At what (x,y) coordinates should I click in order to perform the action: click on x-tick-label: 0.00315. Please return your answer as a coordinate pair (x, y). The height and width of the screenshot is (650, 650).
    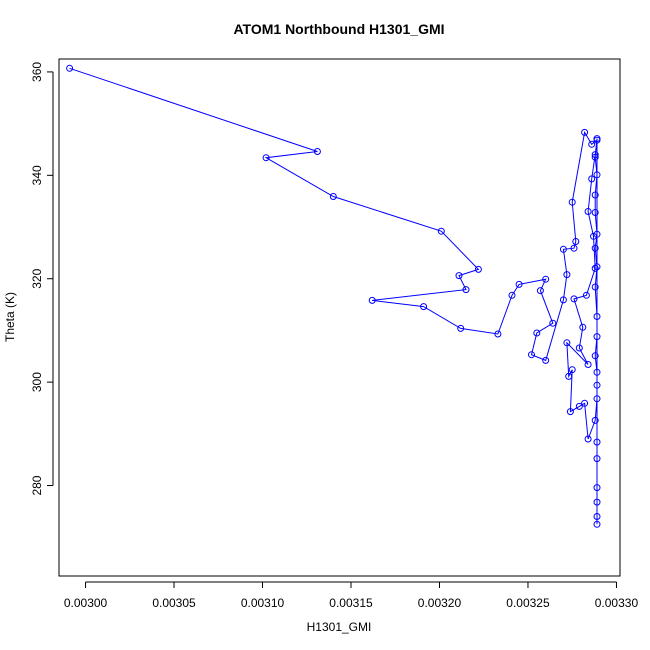
    Looking at the image, I should click on (351, 603).